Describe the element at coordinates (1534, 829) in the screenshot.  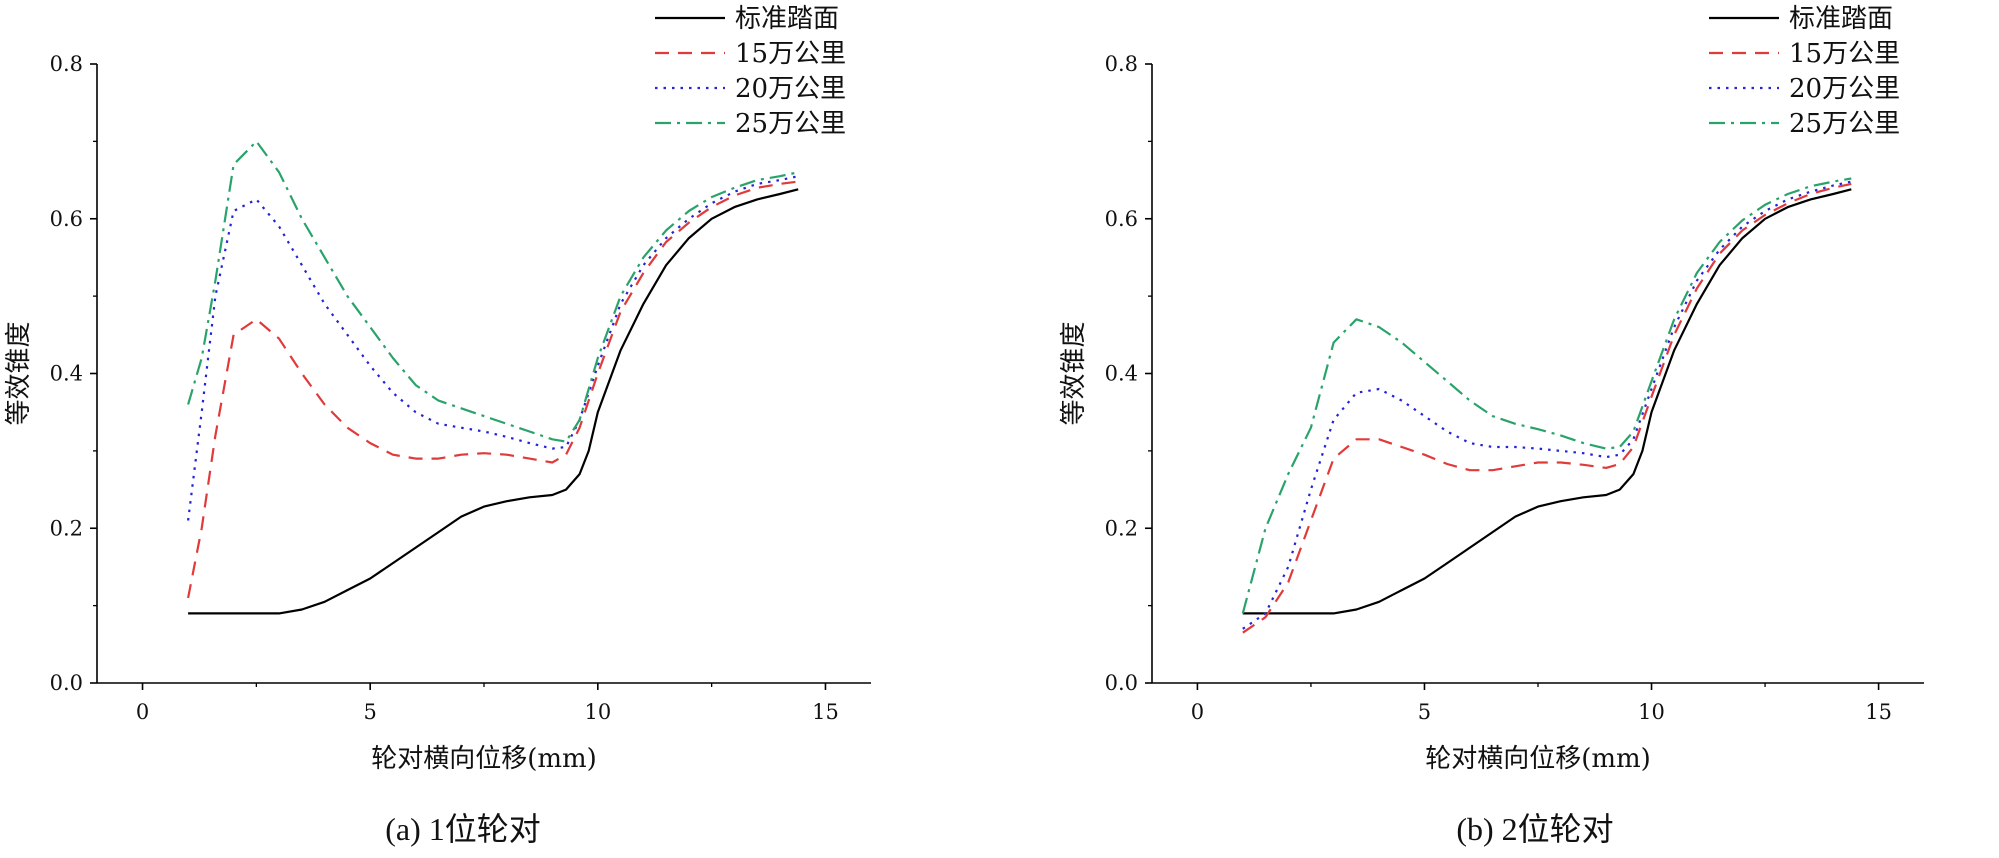
I see `panel-caption: (b) 2位轮对` at that location.